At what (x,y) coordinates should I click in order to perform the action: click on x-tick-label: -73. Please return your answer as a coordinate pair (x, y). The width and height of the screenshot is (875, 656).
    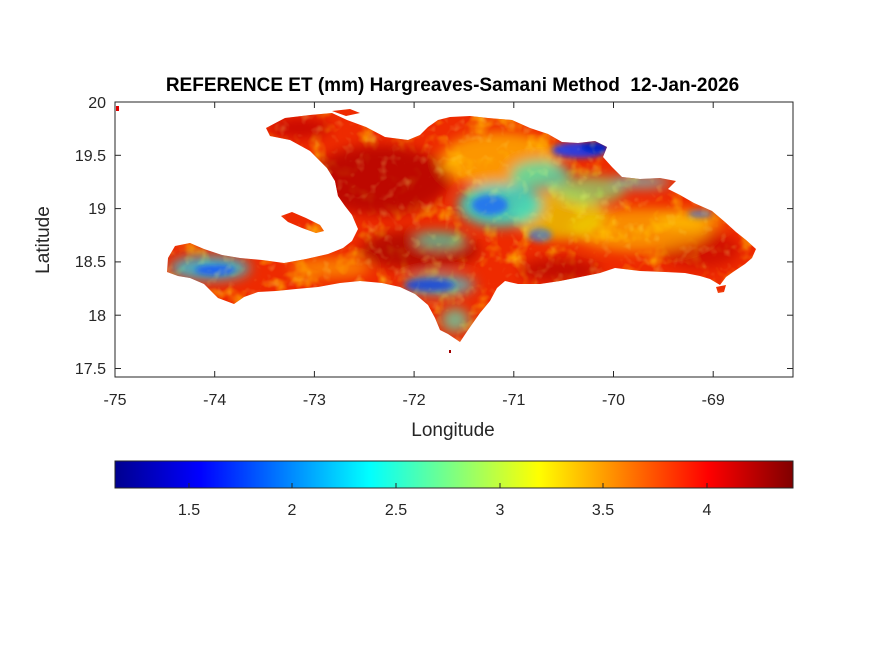
    Looking at the image, I should click on (314, 400).